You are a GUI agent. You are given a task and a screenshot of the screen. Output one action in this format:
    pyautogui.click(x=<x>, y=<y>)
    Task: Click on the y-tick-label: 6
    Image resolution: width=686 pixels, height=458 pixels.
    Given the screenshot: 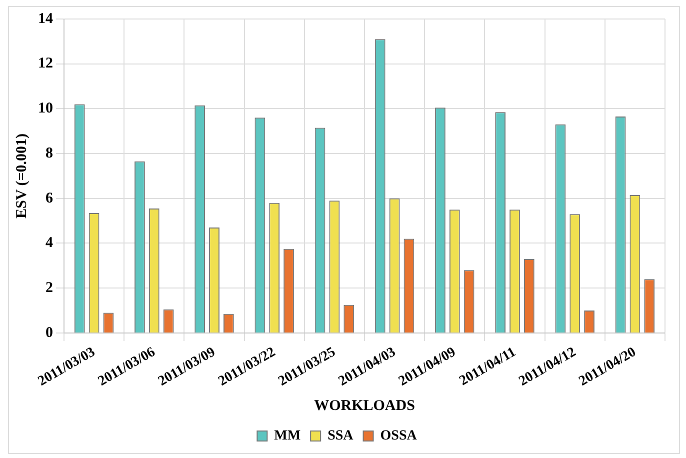 What is the action you would take?
    pyautogui.click(x=50, y=198)
    